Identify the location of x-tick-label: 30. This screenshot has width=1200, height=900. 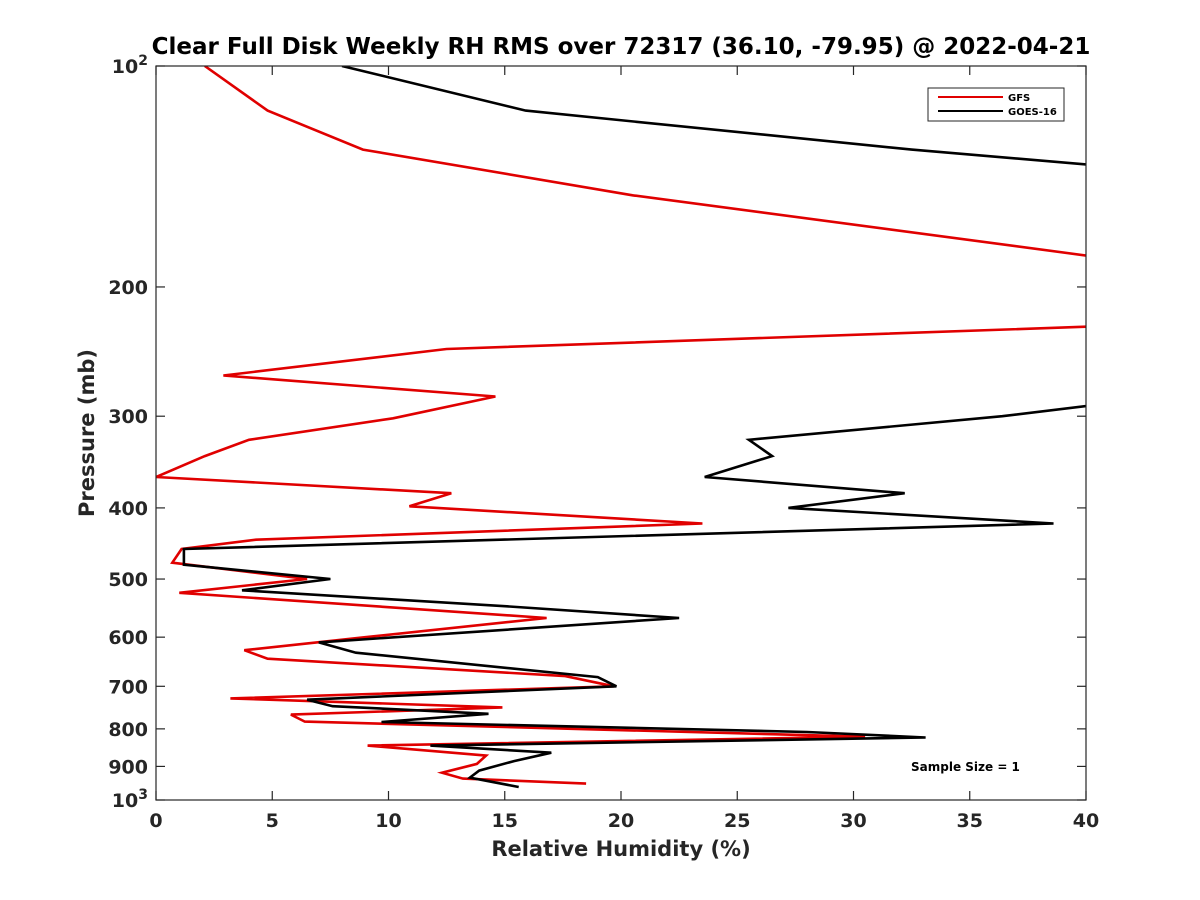
(853, 821).